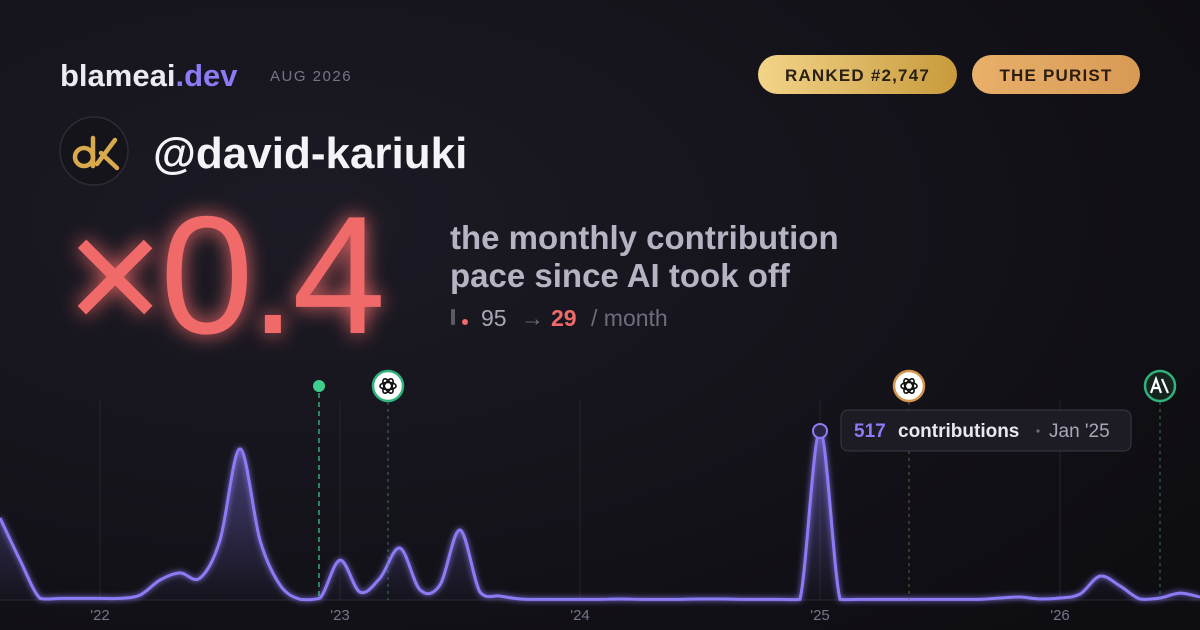 Image resolution: width=1200 pixels, height=630 pixels. What do you see at coordinates (644, 237) in the screenshot?
I see `caption: the monthly contribution` at bounding box center [644, 237].